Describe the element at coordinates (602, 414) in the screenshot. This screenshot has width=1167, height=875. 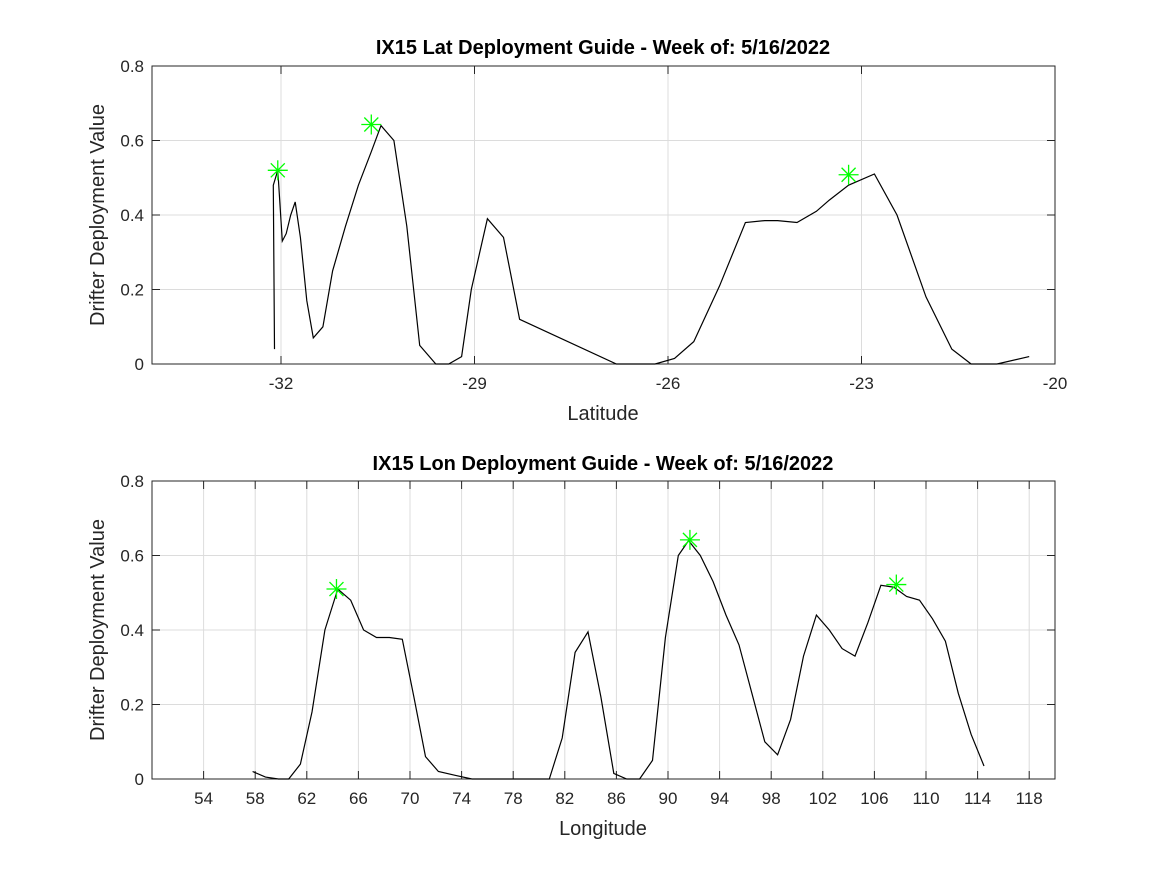
I see `lat-x-axis-label: Latitude` at that location.